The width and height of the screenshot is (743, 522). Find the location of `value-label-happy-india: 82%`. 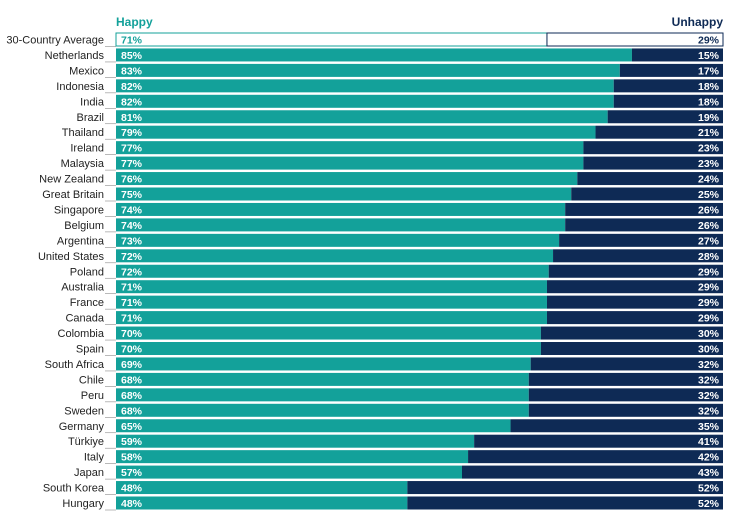

value-label-happy-india: 82% is located at coordinates (132, 102).